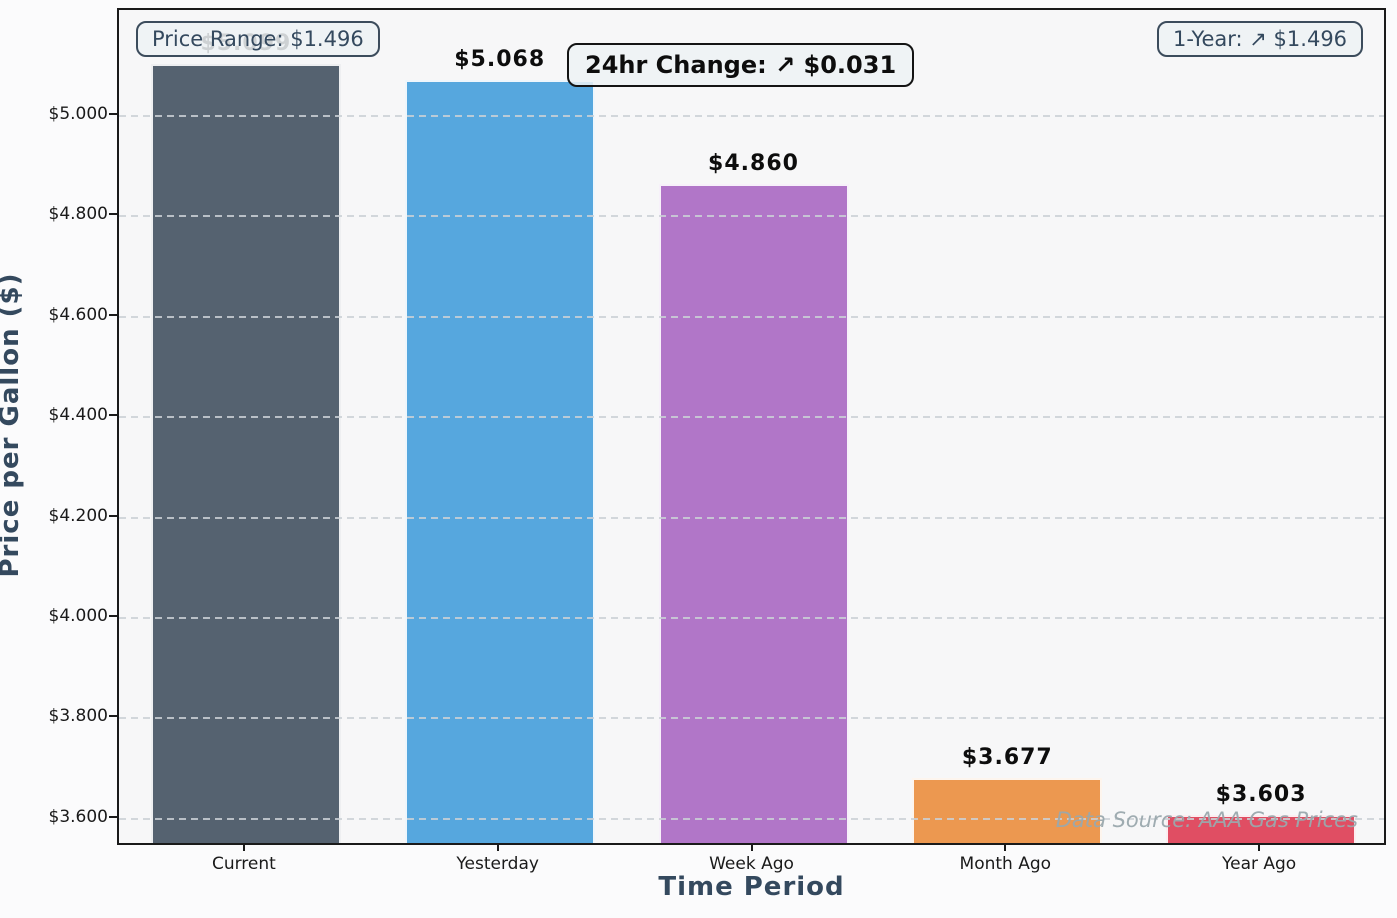 The height and width of the screenshot is (918, 1397). Describe the element at coordinates (78, 113) in the screenshot. I see `y-tick-label: $5.000` at that location.